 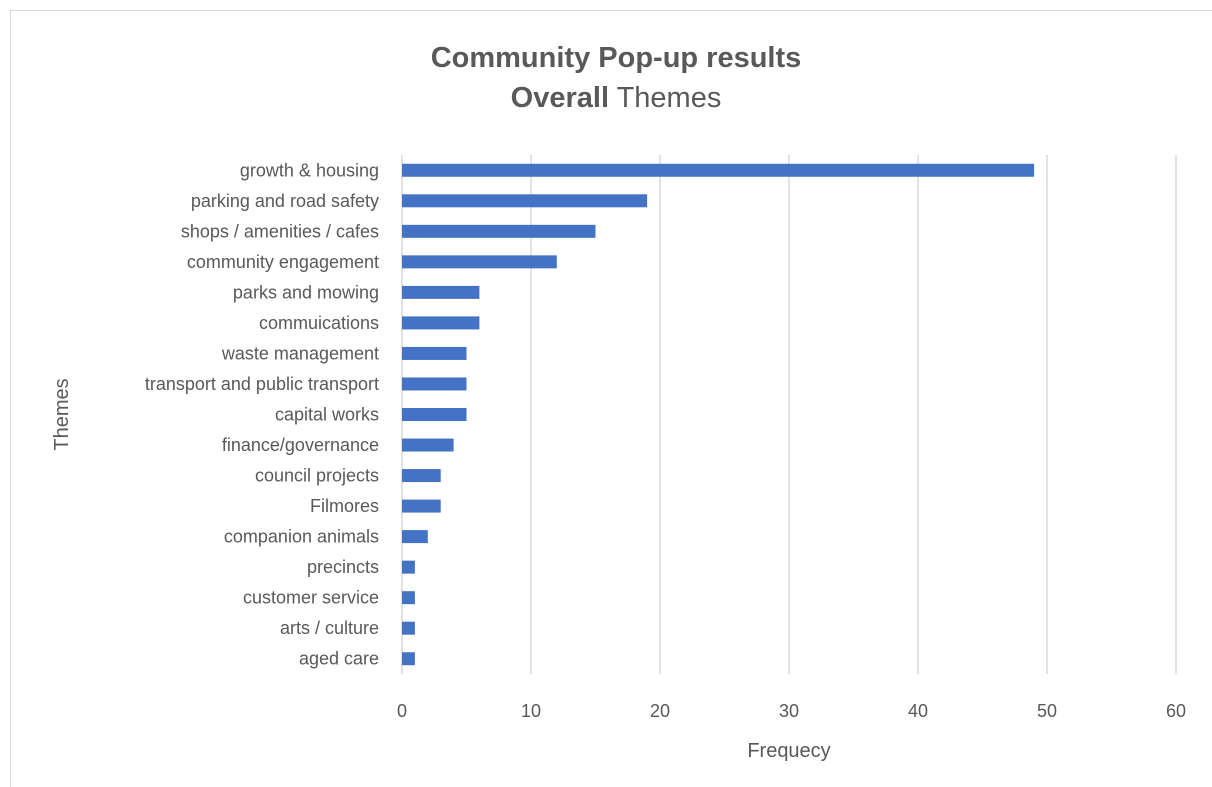 I want to click on chart-title-block: Community Pop-up results Overall Themes, so click(x=606, y=78).